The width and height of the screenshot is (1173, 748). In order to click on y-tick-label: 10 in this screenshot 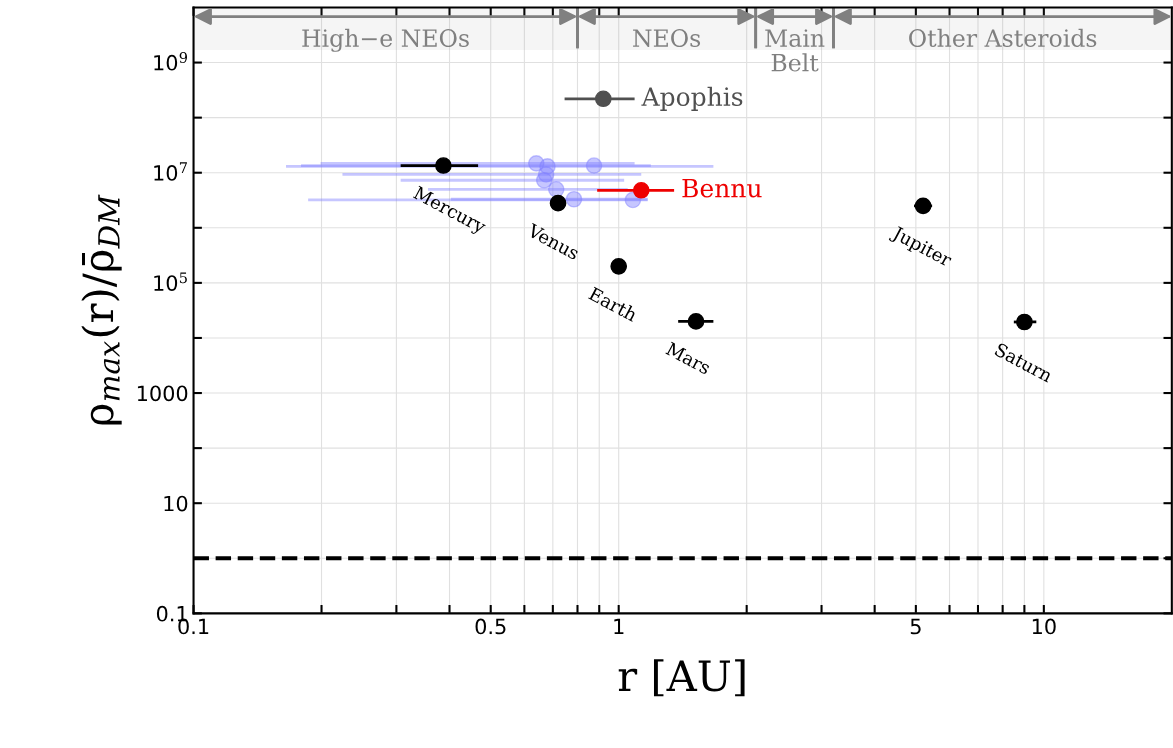, I will do `click(176, 503)`.